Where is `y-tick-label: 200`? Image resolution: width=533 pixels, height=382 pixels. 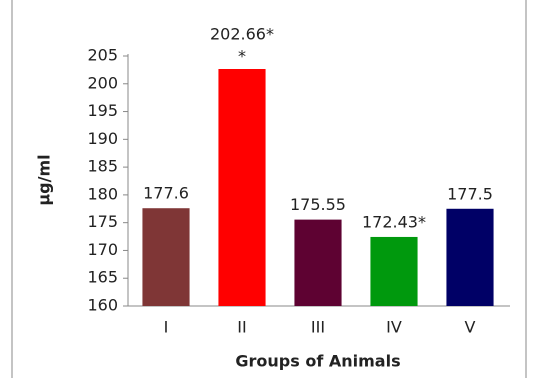 y-tick-label: 200 is located at coordinates (102, 82).